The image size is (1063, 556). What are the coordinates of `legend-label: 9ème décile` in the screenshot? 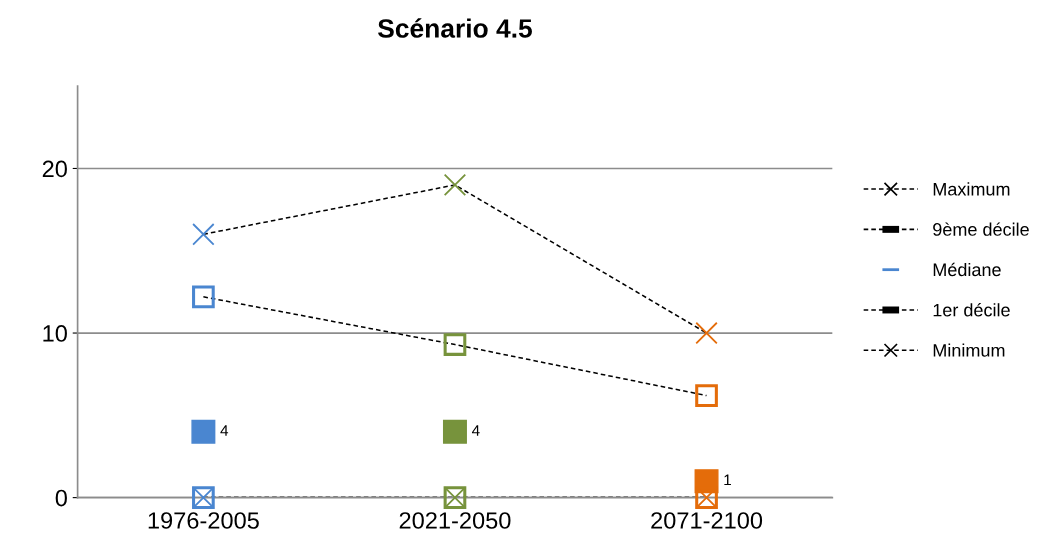 It's located at (981, 229).